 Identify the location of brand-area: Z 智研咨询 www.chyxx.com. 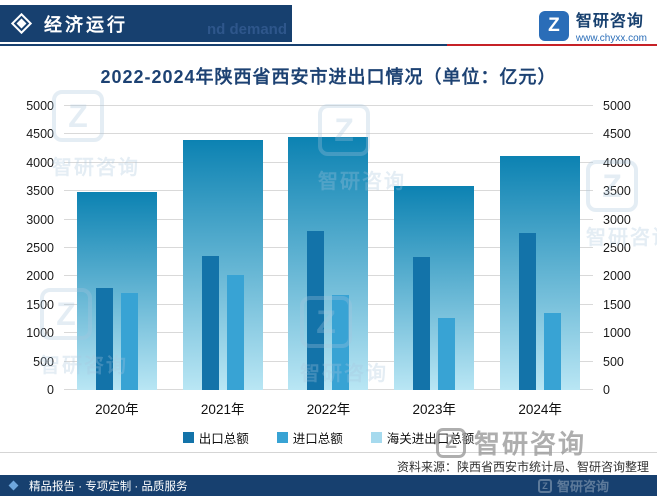
(592, 25).